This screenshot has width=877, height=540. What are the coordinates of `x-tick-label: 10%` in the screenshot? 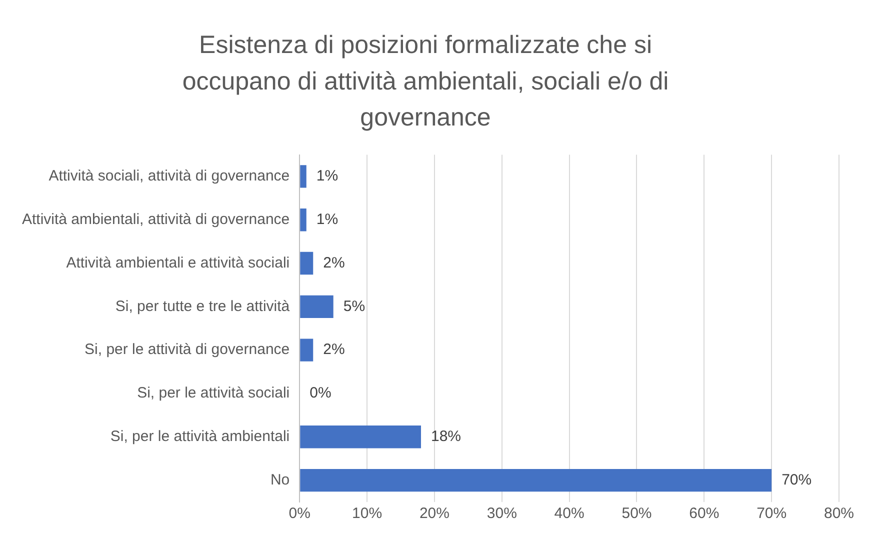 It's located at (367, 513).